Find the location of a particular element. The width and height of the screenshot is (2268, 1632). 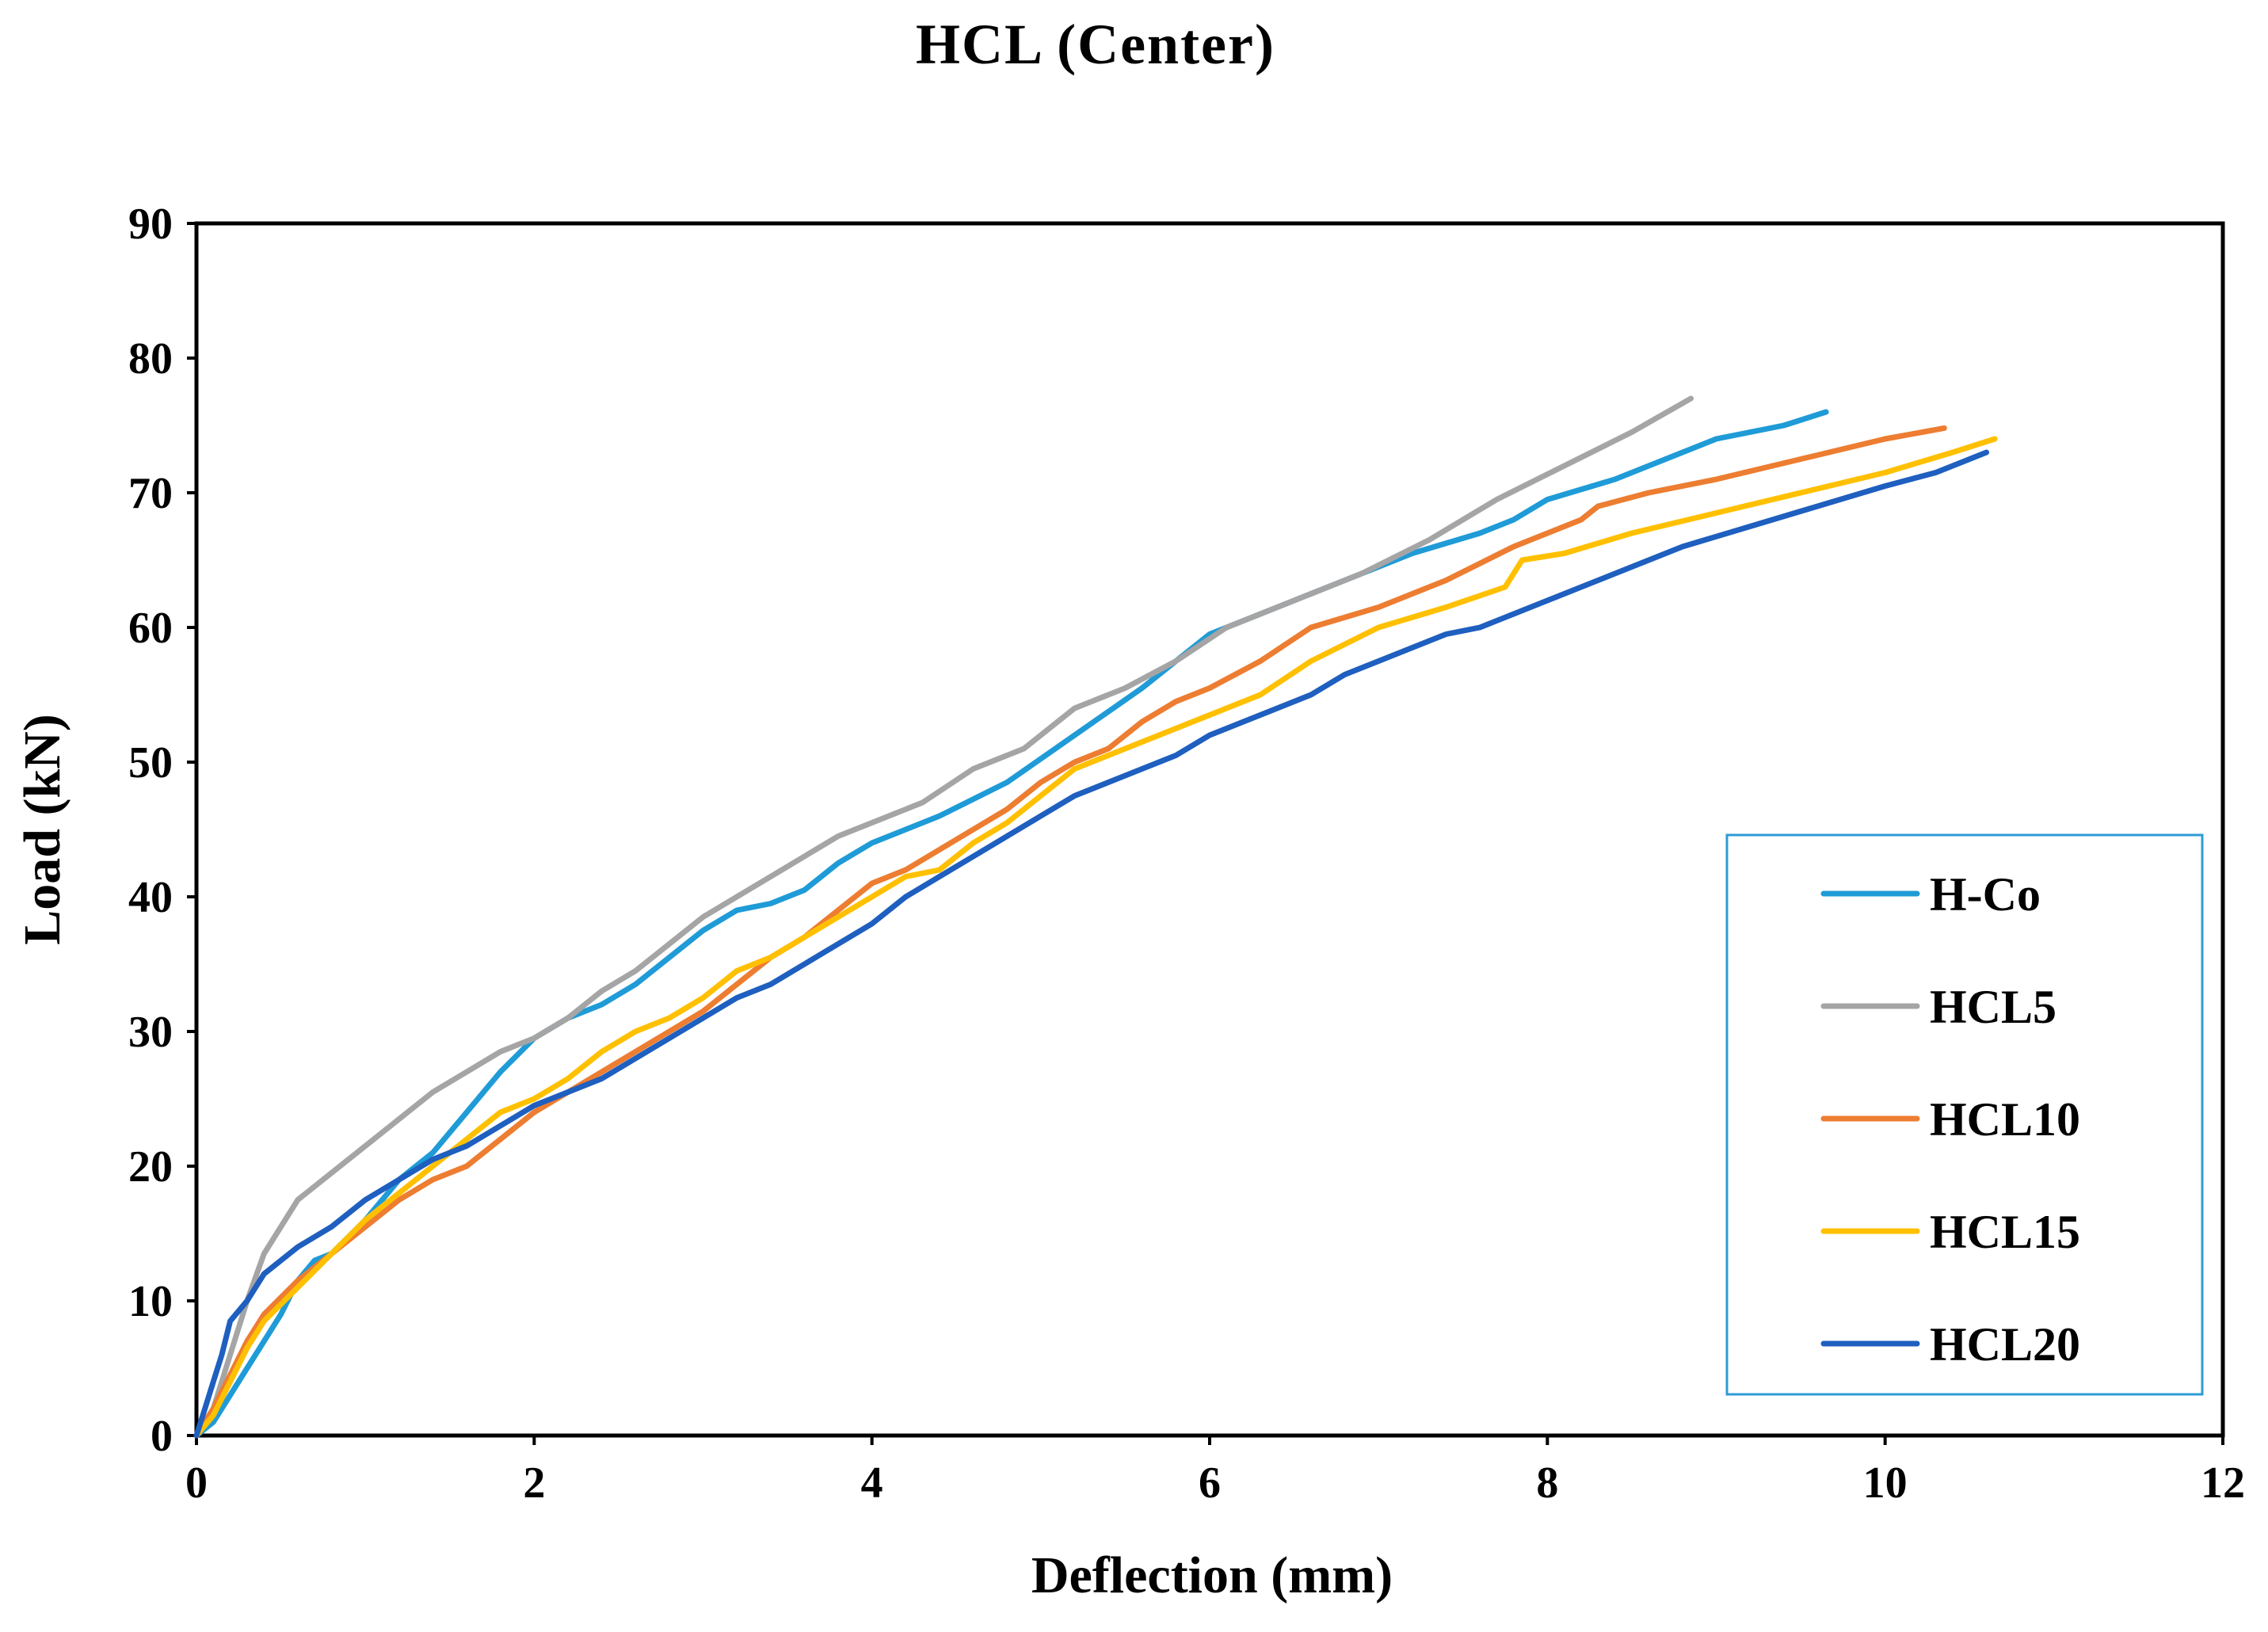

legend: H-Co HCL5 HCL10 HCL15 HCL20 is located at coordinates (1965, 1114).